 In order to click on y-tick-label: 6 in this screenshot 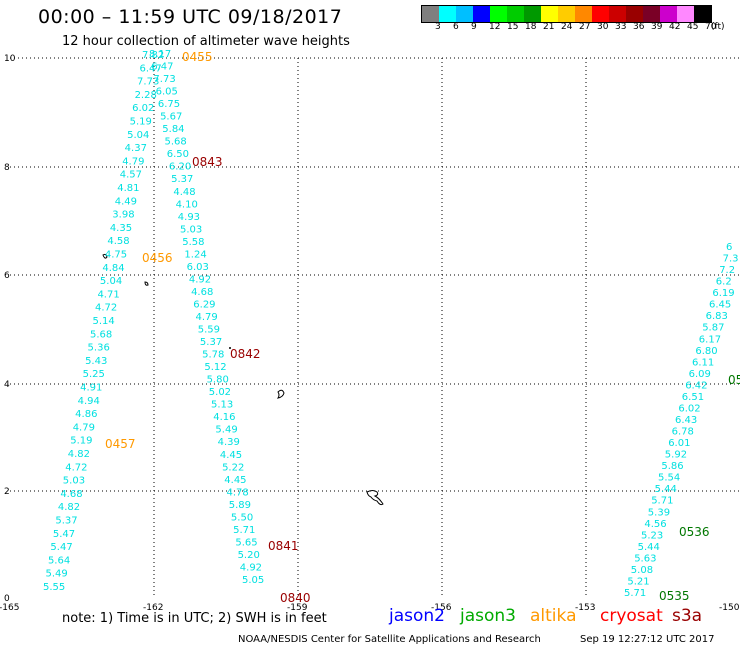, I will do `click(7, 276)`.